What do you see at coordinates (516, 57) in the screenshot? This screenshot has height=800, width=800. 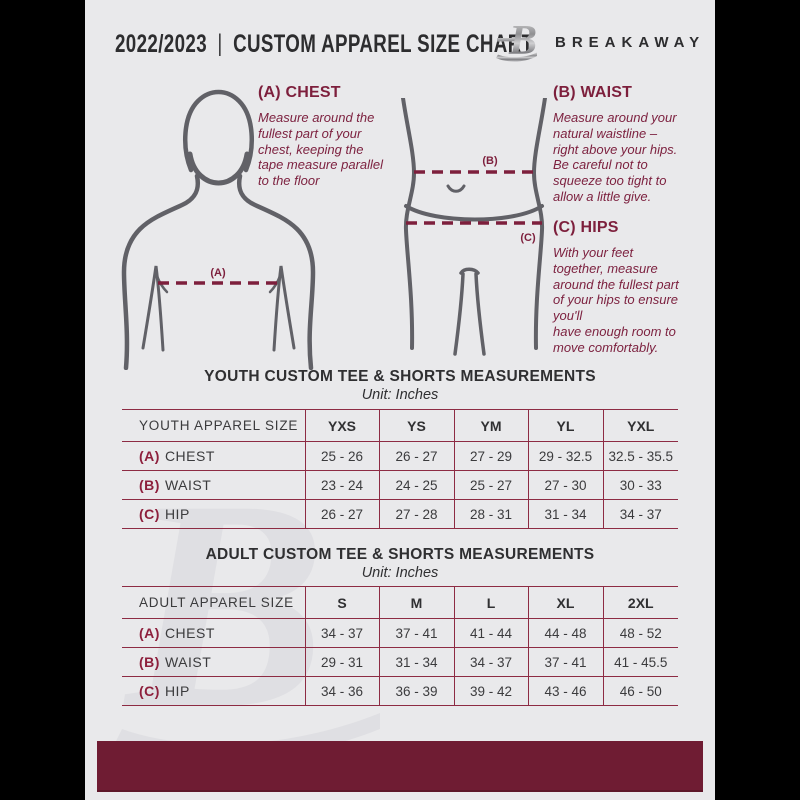 I see `logo-hull` at bounding box center [516, 57].